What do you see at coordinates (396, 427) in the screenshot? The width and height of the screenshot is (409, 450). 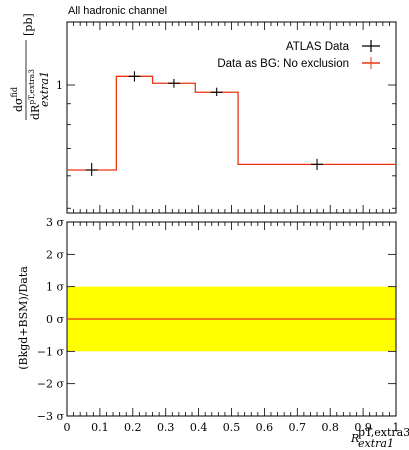 I see `x-tick-label: 1` at bounding box center [396, 427].